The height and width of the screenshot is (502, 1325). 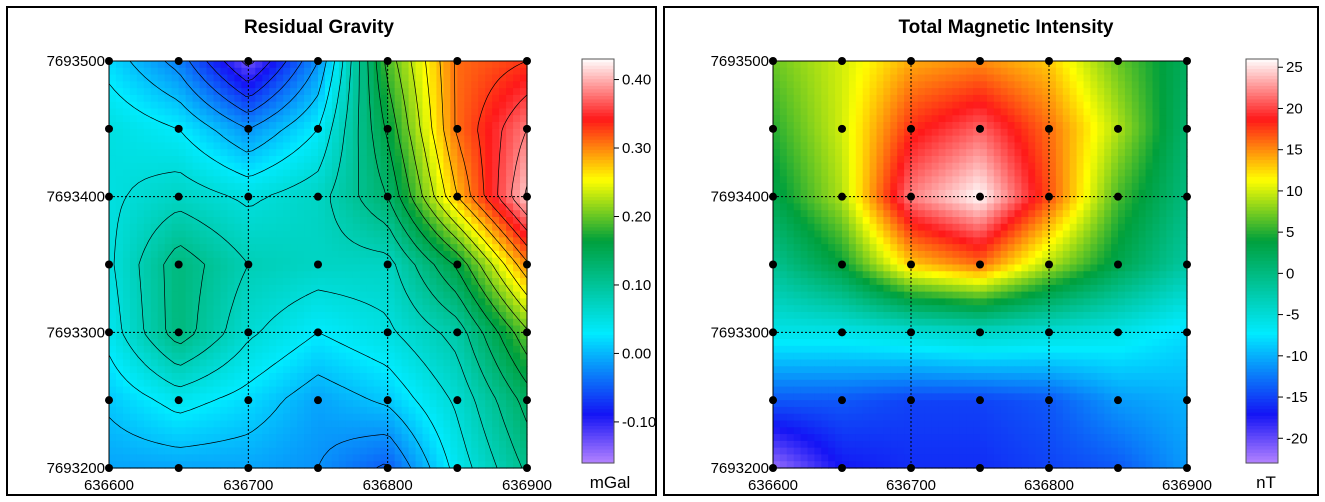 I want to click on contour-line, so click(x=462, y=195).